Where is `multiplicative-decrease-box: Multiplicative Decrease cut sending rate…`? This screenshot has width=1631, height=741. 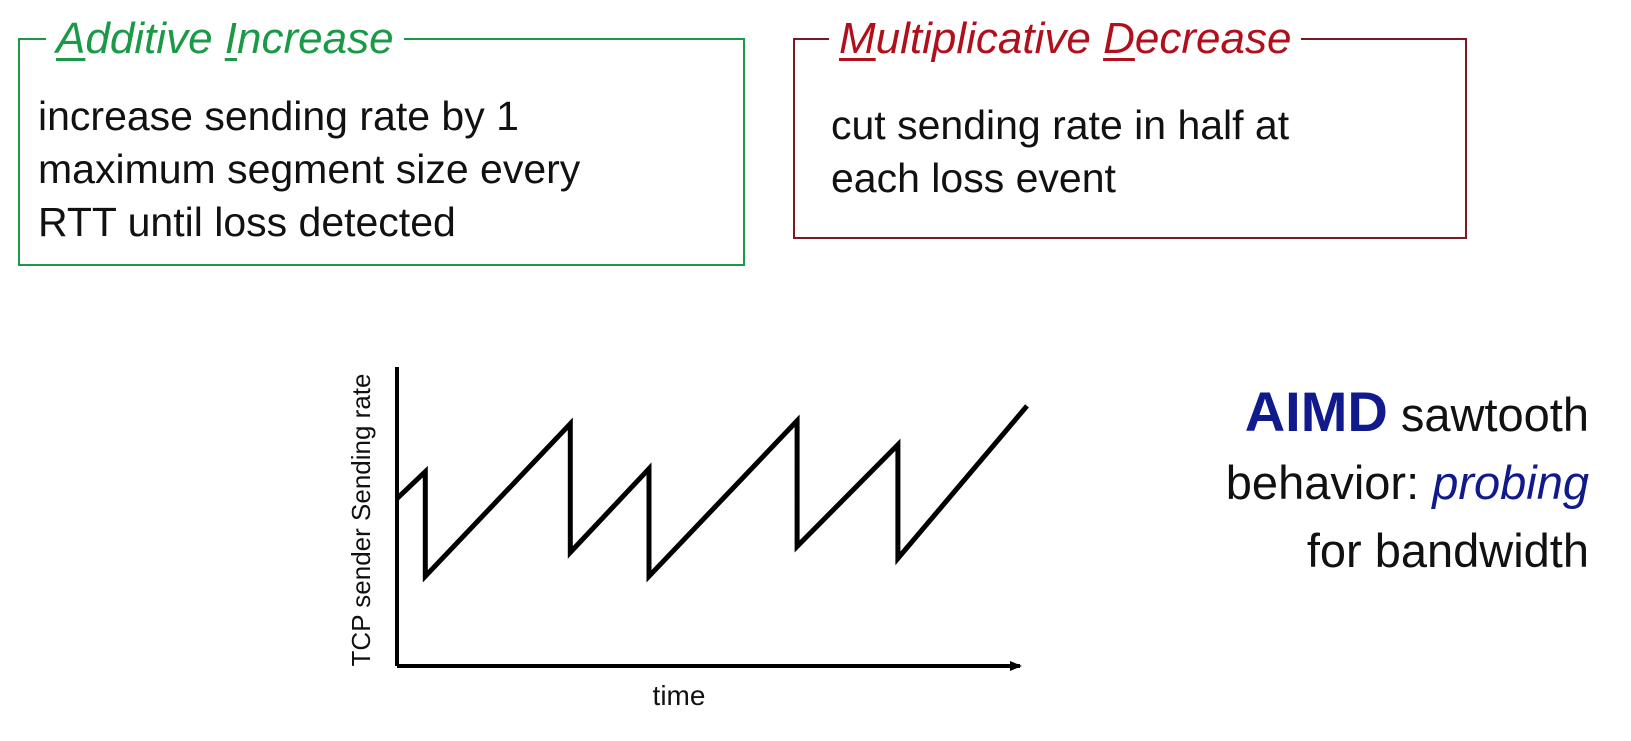
multiplicative-decrease-box: Multiplicative Decrease cut sending rate… is located at coordinates (1130, 126).